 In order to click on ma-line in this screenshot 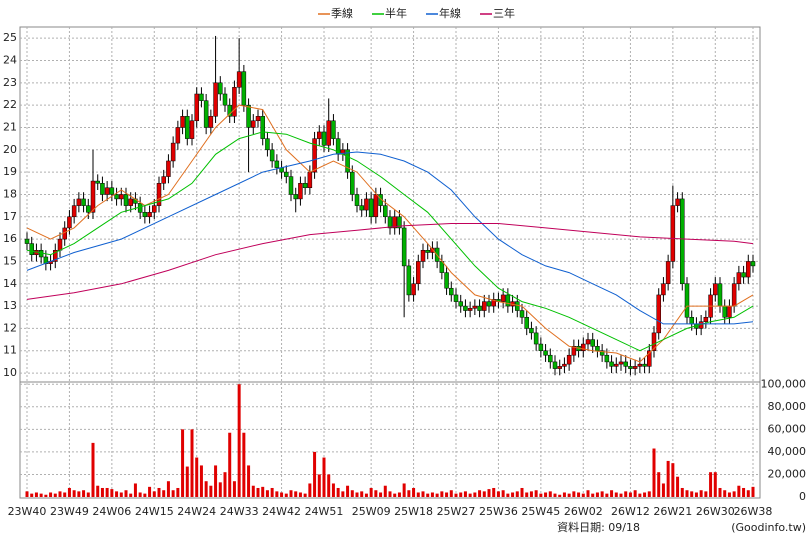, I will do `click(390, 261)`.